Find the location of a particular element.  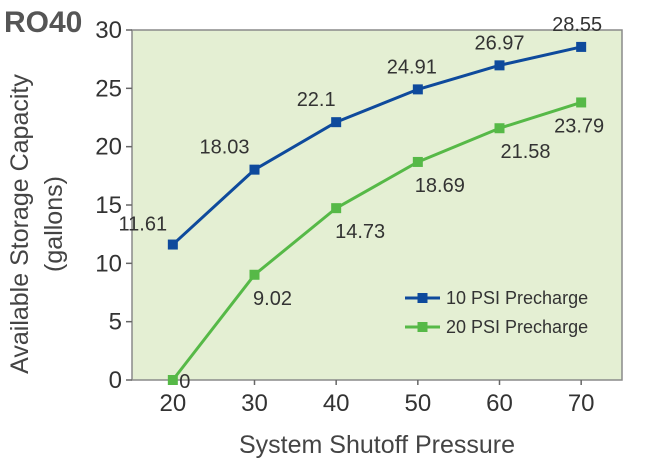

data-label: 18.69 is located at coordinates (440, 186).